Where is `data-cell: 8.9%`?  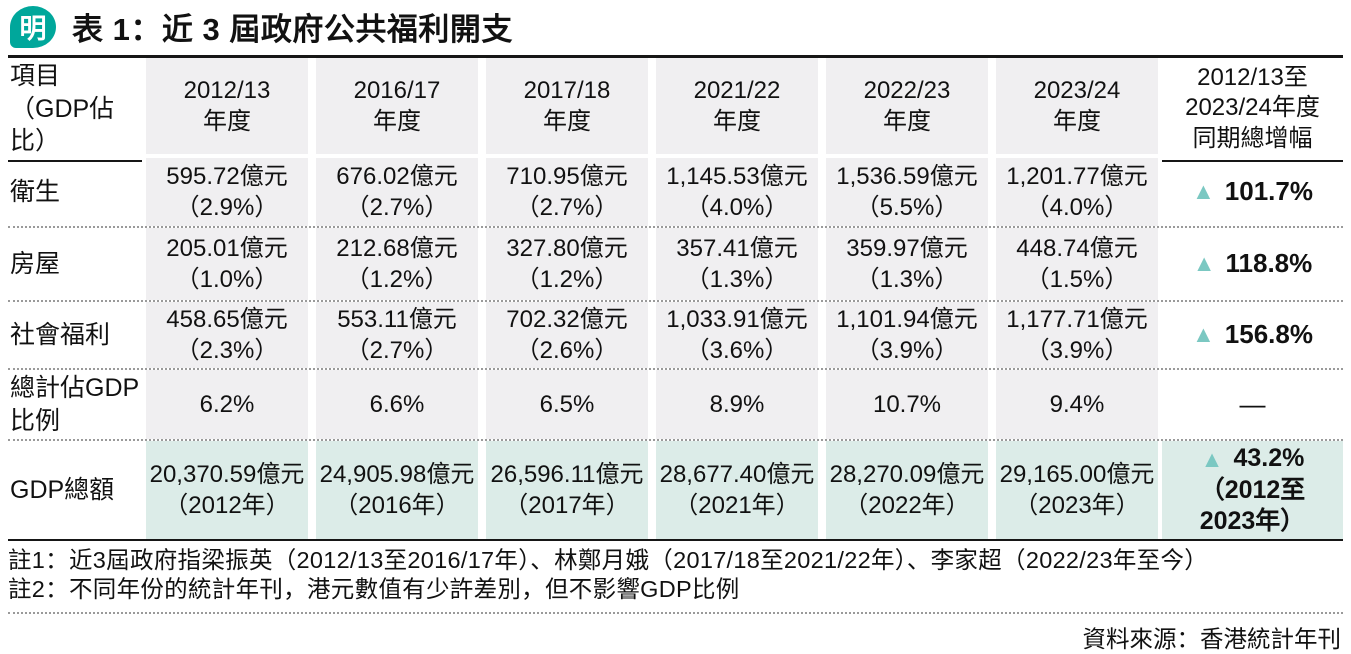 data-cell: 8.9% is located at coordinates (737, 405).